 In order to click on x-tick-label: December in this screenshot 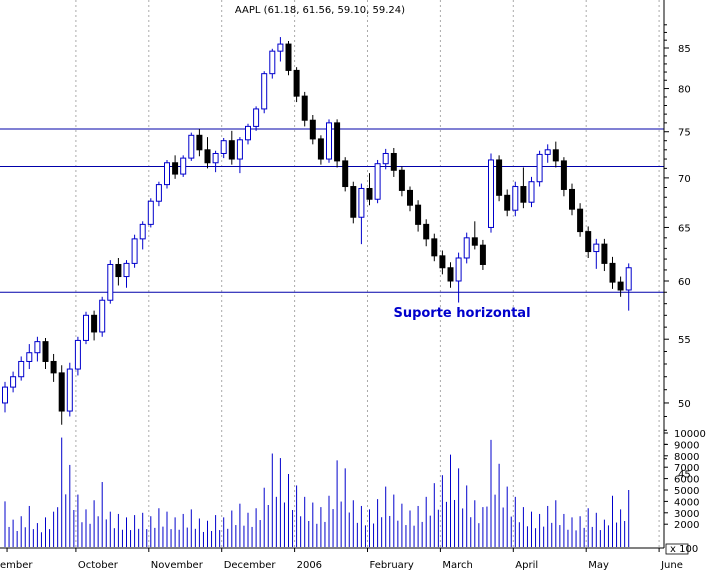, I will do `click(250, 565)`.